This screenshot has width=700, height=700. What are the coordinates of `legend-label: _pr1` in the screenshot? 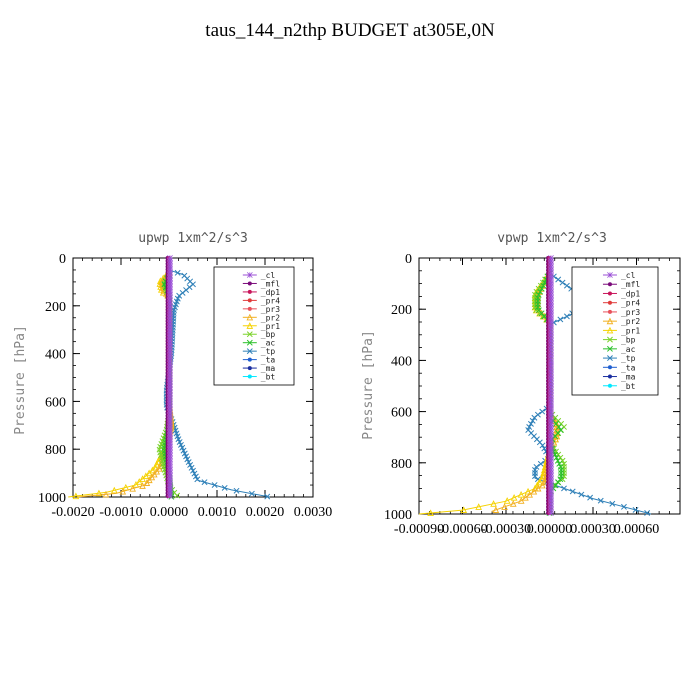 It's located at (630, 330).